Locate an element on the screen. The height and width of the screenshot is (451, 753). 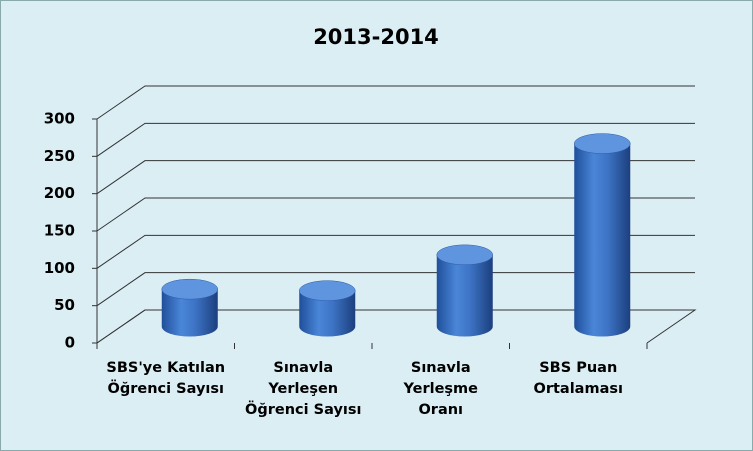
x-tick-label: Sınavla Yerleşme Oranı is located at coordinates (441, 389).